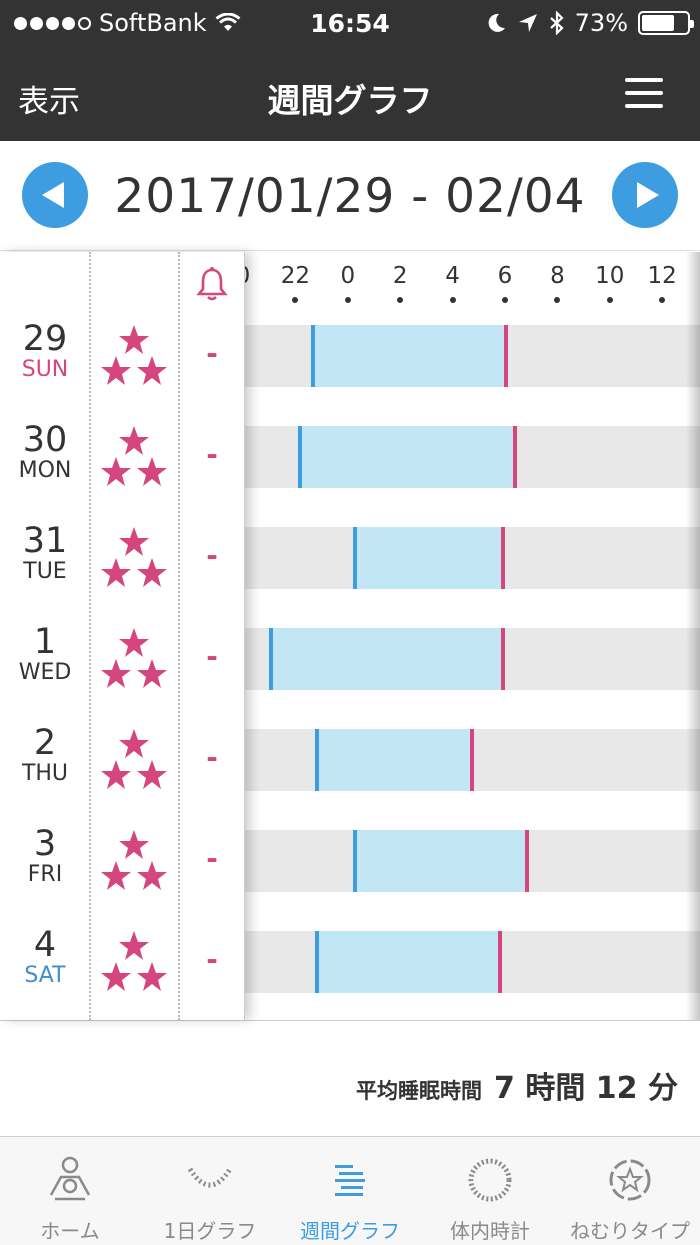 The width and height of the screenshot is (700, 1245). What do you see at coordinates (662, 276) in the screenshot?
I see `axis-tick-label: 12` at bounding box center [662, 276].